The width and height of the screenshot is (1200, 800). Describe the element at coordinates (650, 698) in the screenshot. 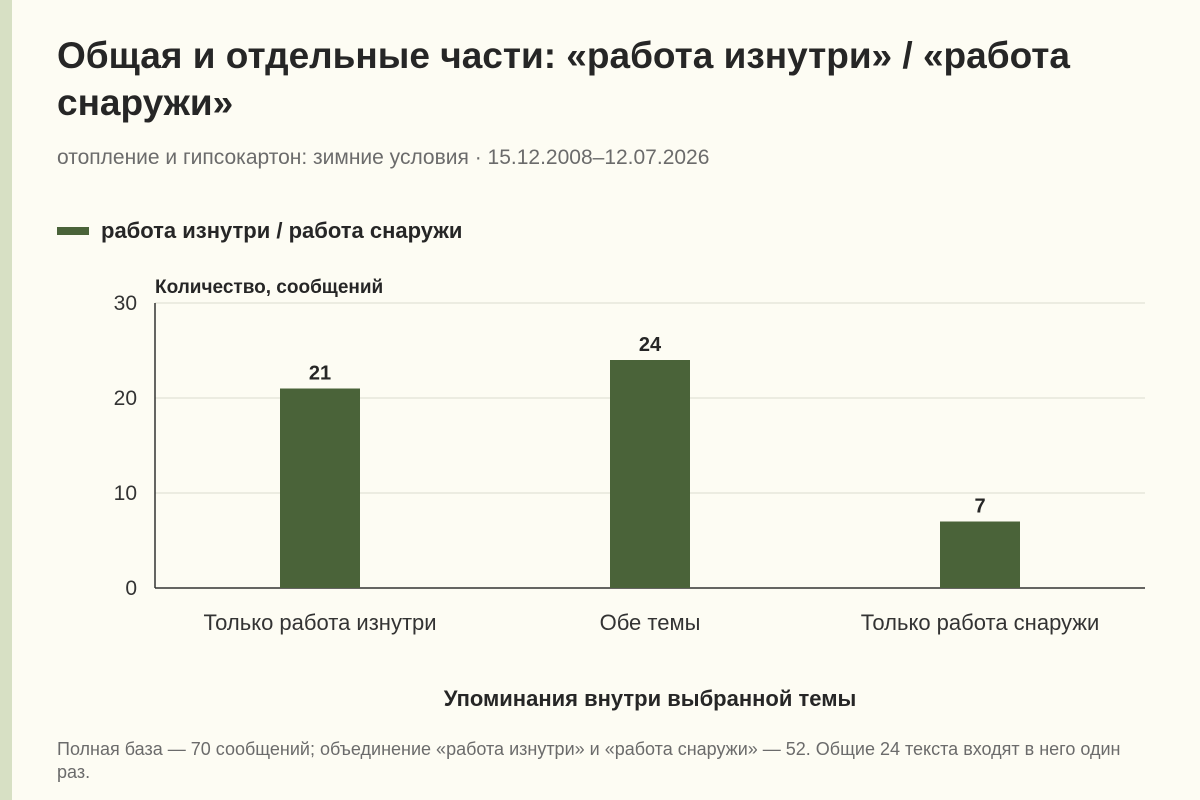

I see `x-axis-title: Упоминания внутри выбранной темы` at that location.